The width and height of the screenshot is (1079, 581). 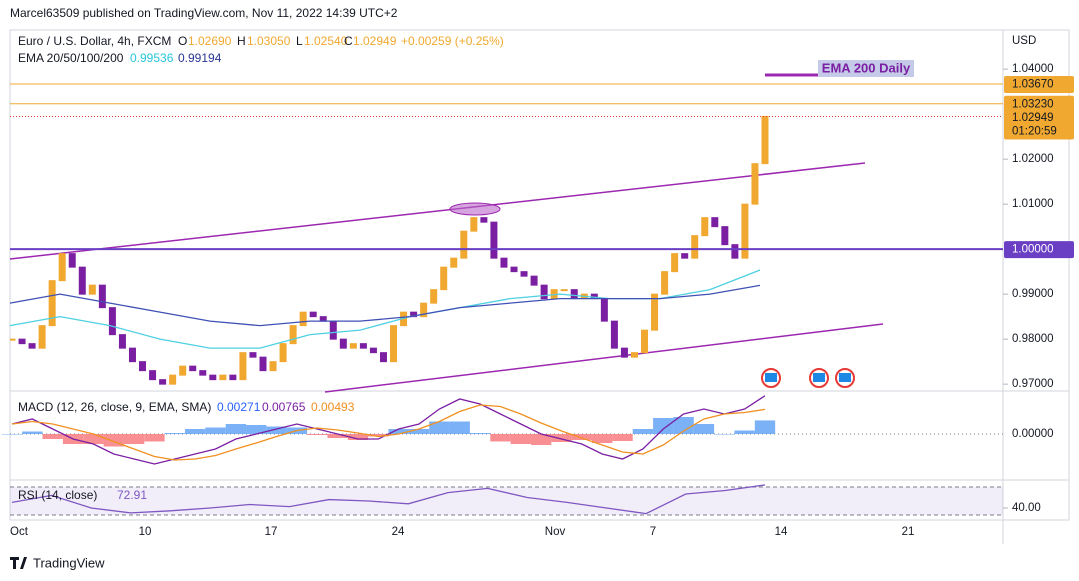 What do you see at coordinates (271, 532) in the screenshot?
I see `x-tick-label: 17` at bounding box center [271, 532].